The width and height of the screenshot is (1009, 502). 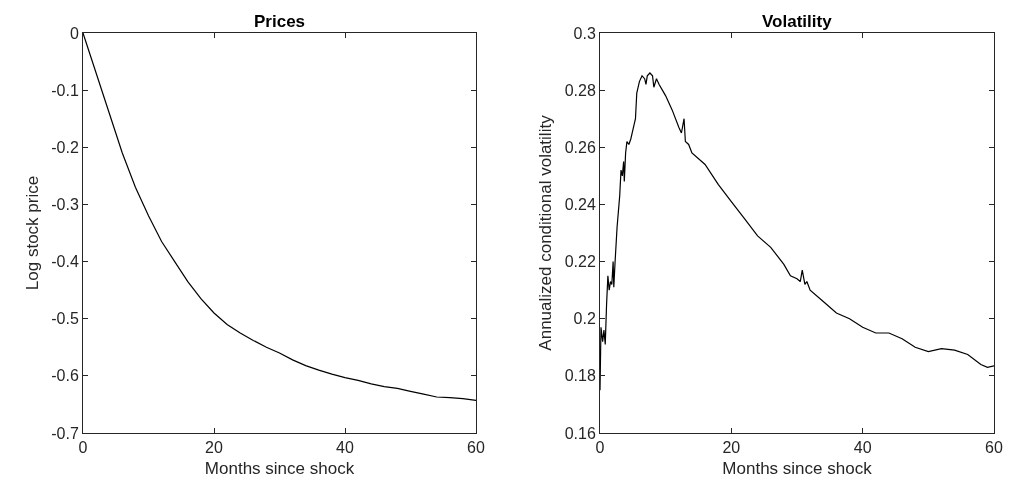 What do you see at coordinates (65, 433) in the screenshot?
I see `y-tick-label: -0.7` at bounding box center [65, 433].